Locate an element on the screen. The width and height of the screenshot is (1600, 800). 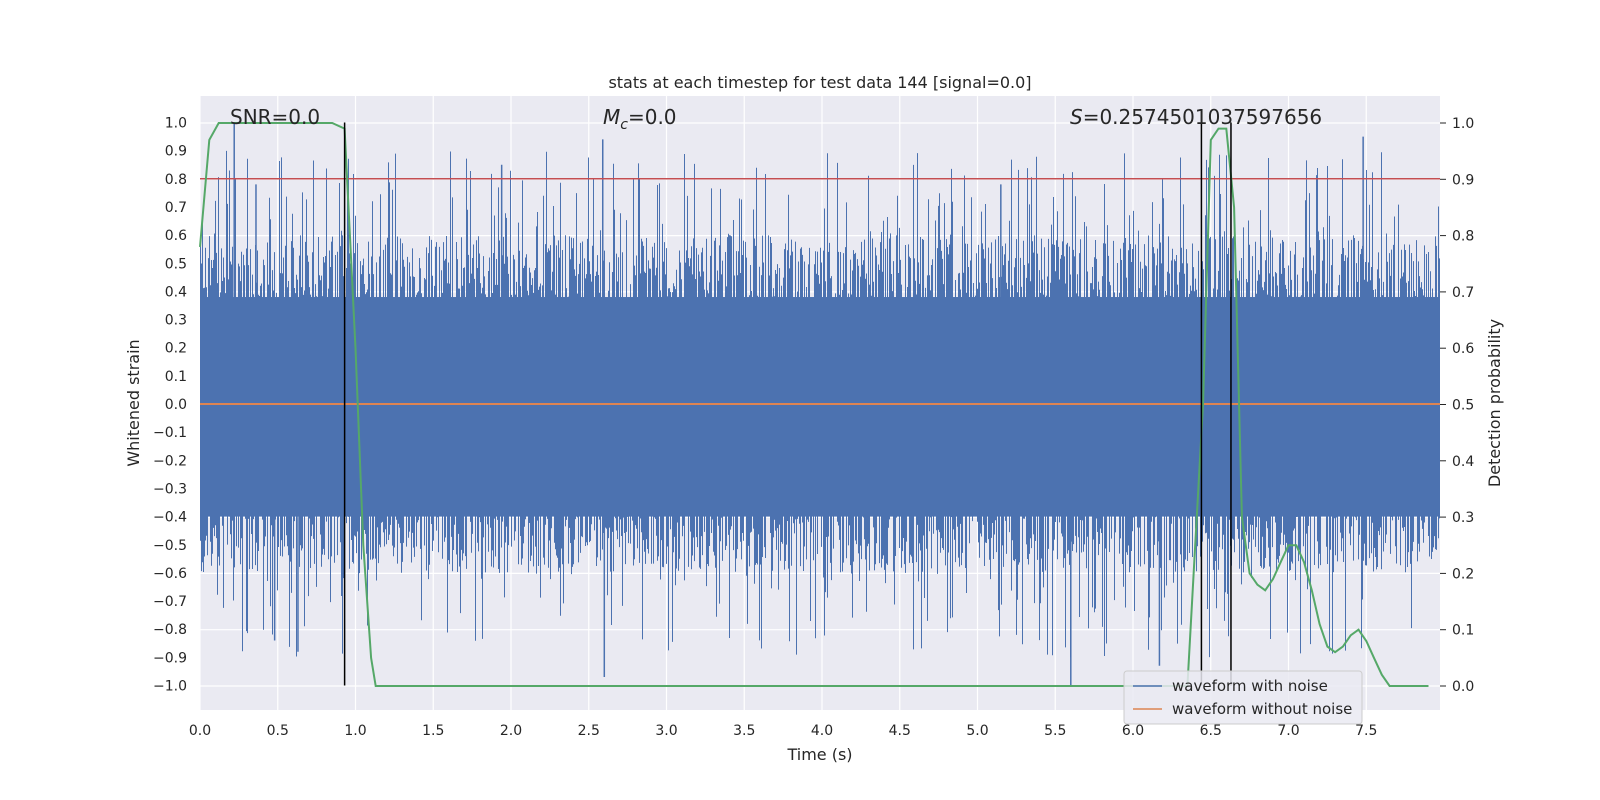
x-tick-label: 1.0 is located at coordinates (355, 731).